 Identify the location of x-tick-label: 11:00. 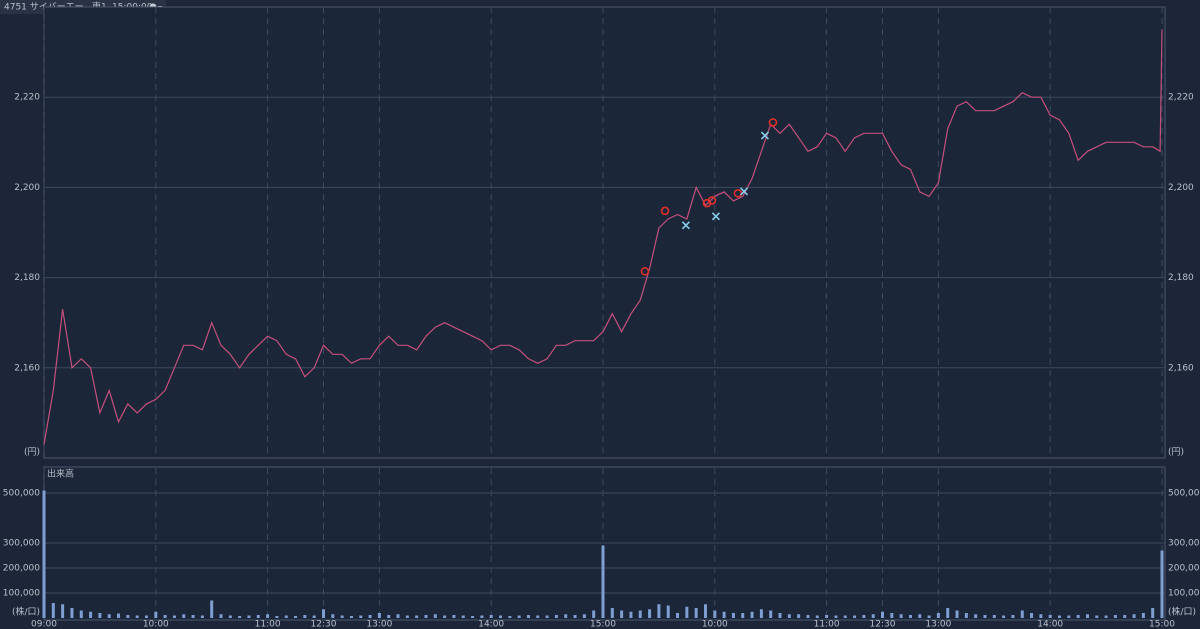
(268, 624).